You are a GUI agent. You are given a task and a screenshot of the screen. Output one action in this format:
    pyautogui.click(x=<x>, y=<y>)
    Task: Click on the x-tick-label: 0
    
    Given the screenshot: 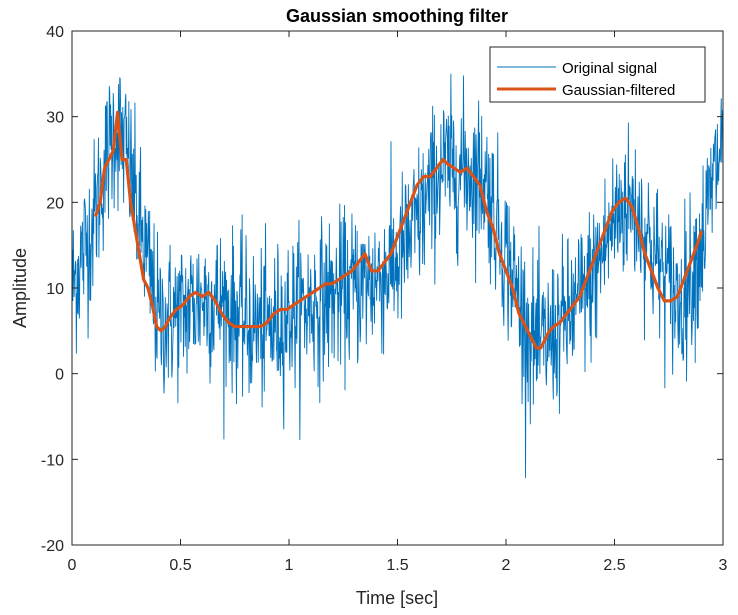 What is the action you would take?
    pyautogui.click(x=72, y=565)
    